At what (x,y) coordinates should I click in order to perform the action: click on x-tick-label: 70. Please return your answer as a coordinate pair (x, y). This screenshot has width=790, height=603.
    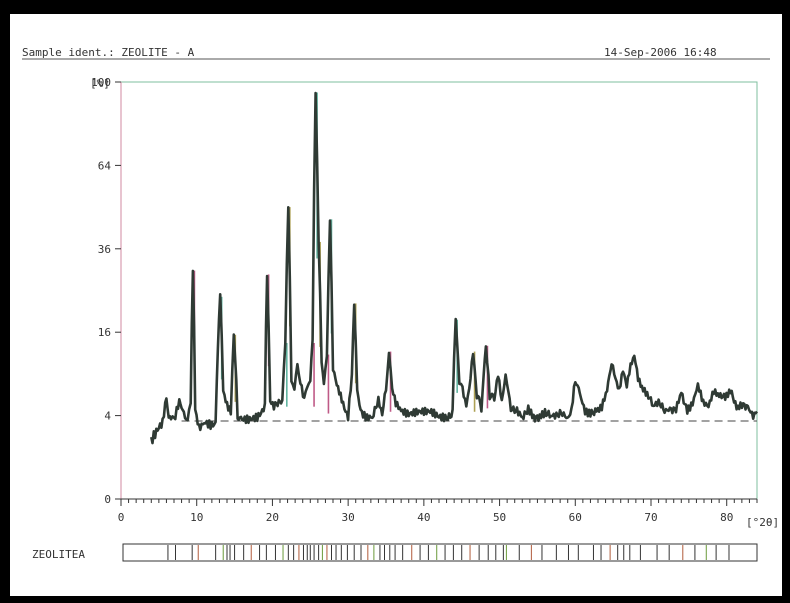
    Looking at the image, I should click on (650, 517).